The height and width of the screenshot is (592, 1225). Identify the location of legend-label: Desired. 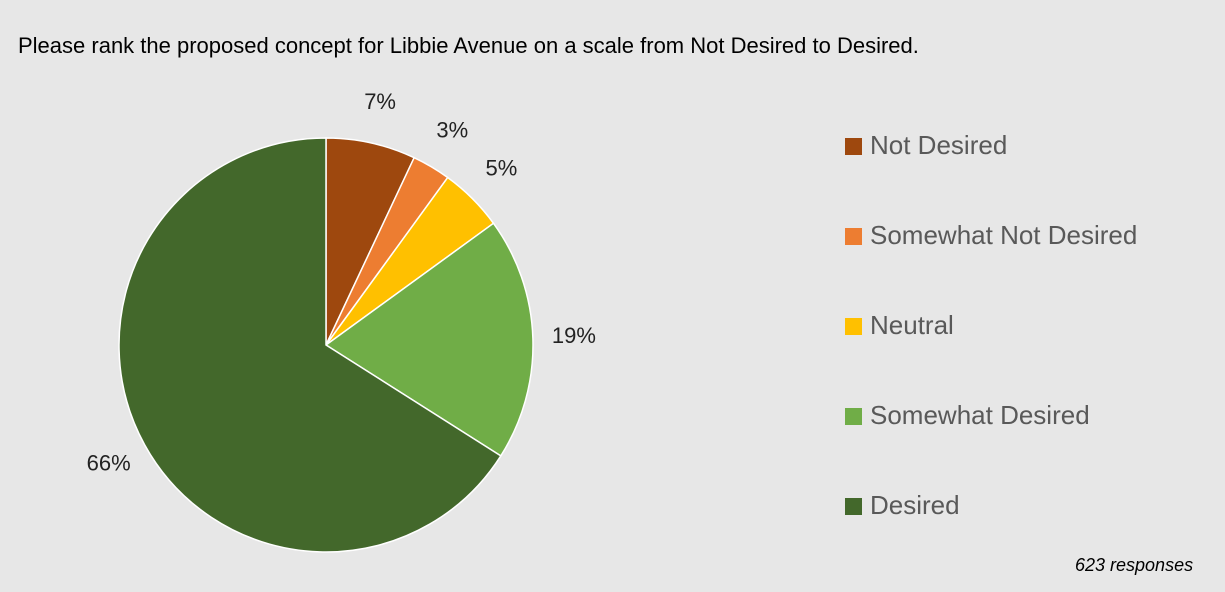
(915, 505).